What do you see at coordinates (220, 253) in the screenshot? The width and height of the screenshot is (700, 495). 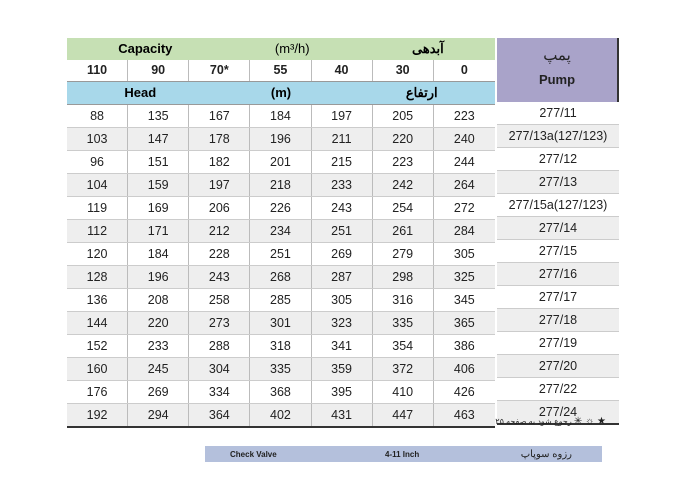 I see `head-value: 228` at bounding box center [220, 253].